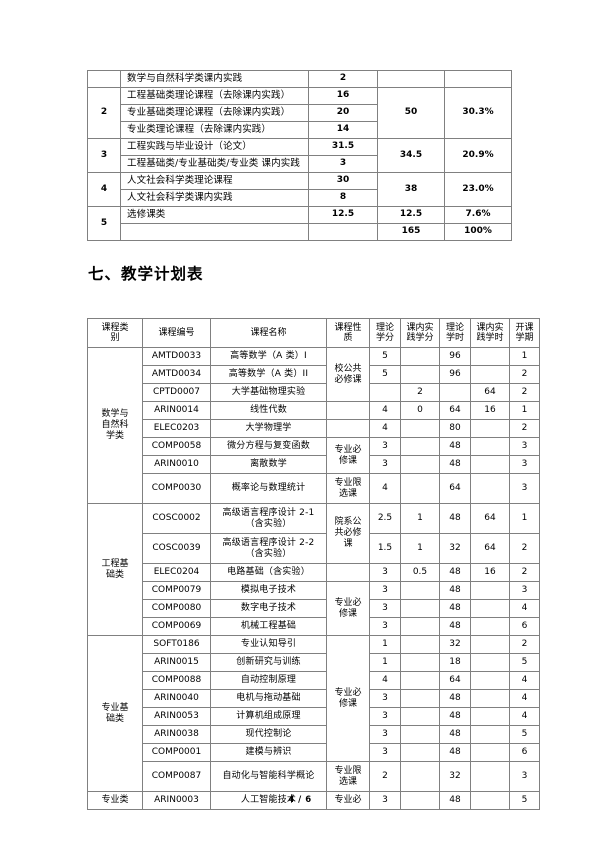 This screenshot has height=842, width=600. Describe the element at coordinates (455, 374) in the screenshot. I see `course-theory-hours: 96` at that location.